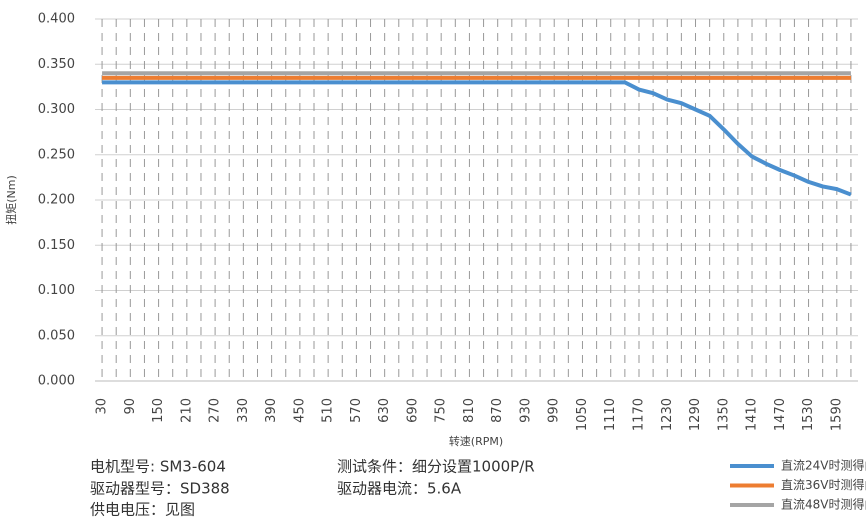  What do you see at coordinates (384, 410) in the screenshot?
I see `x-tick-label: 630` at bounding box center [384, 410].